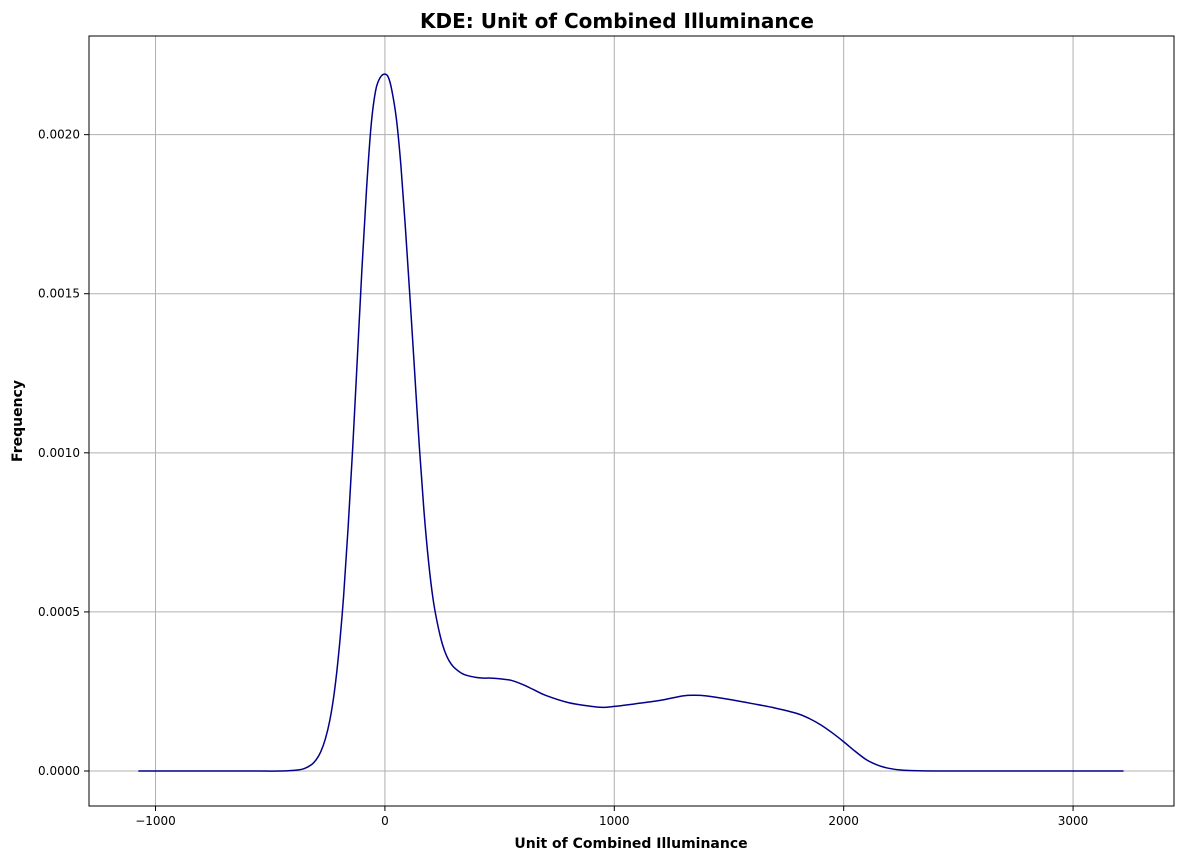 This screenshot has height=860, width=1184. What do you see at coordinates (385, 821) in the screenshot?
I see `x-tick-label: 0` at bounding box center [385, 821].